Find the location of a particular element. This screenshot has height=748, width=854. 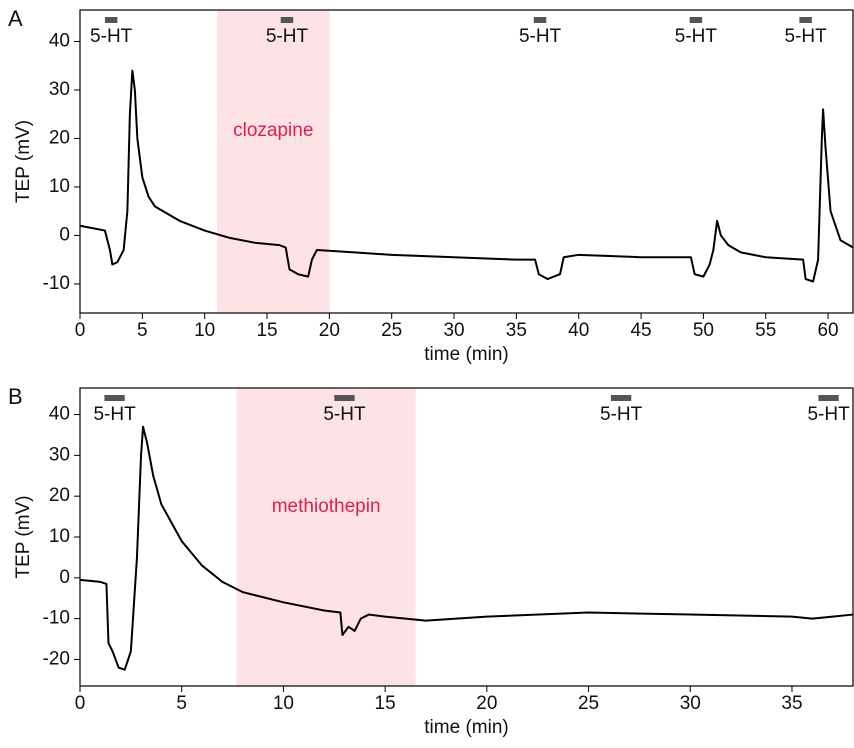

x-tick-label: 60 is located at coordinates (827, 330).